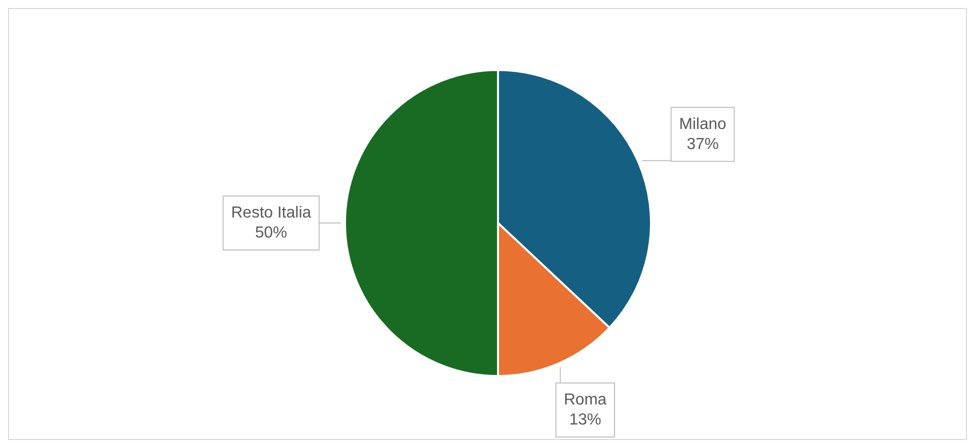  What do you see at coordinates (585, 419) in the screenshot?
I see `data-label: 13%` at bounding box center [585, 419].